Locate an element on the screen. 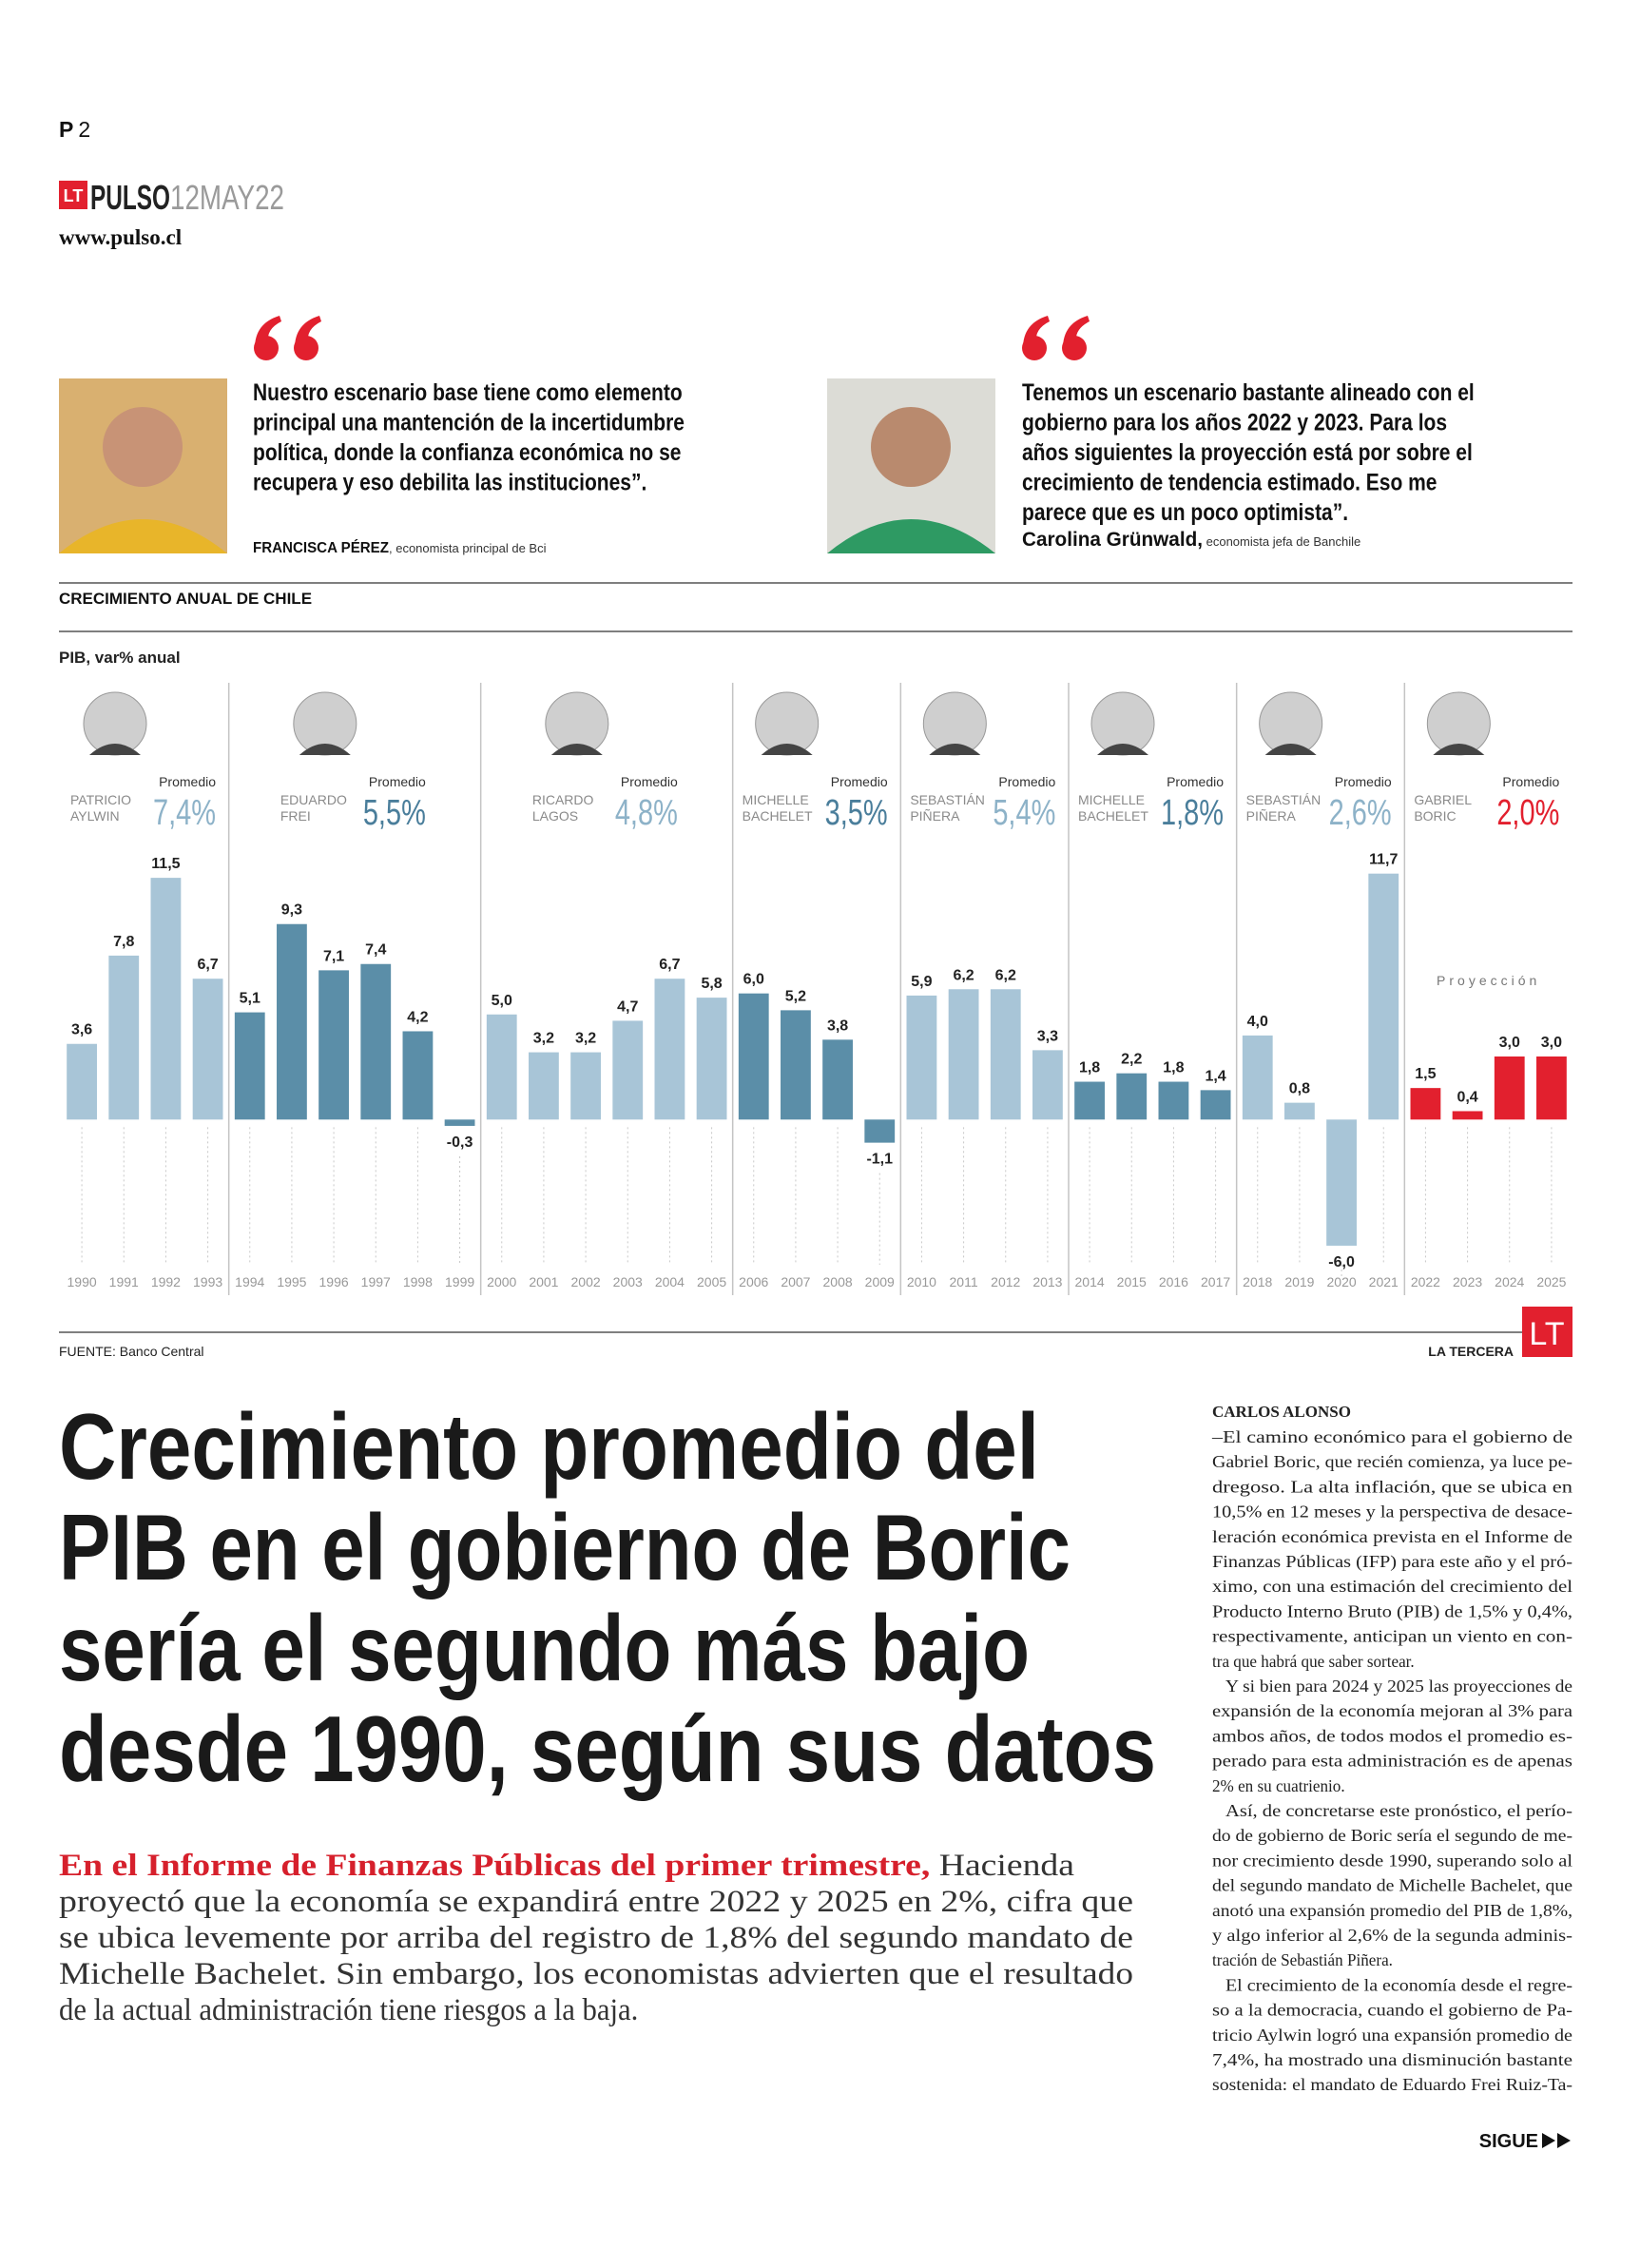 This screenshot has width=1640, height=2268. x-tick-label: 2016 is located at coordinates (1173, 1281).